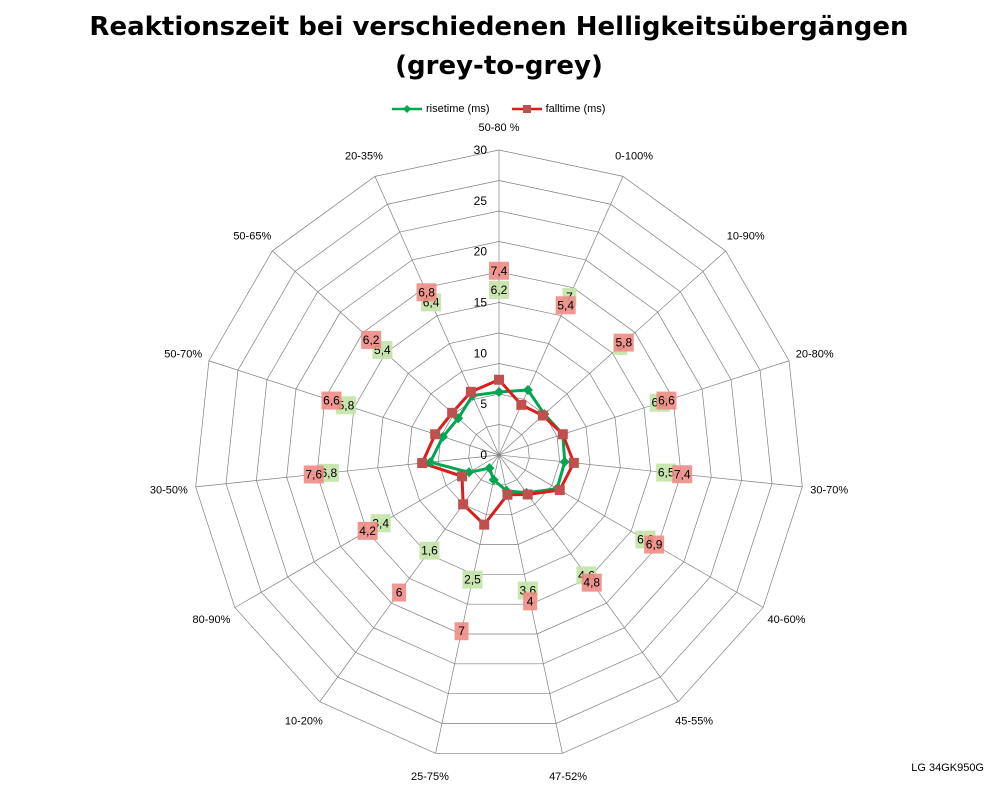 Image resolution: width=998 pixels, height=786 pixels. What do you see at coordinates (815, 355) in the screenshot?
I see `category-label: 20-80%` at bounding box center [815, 355].